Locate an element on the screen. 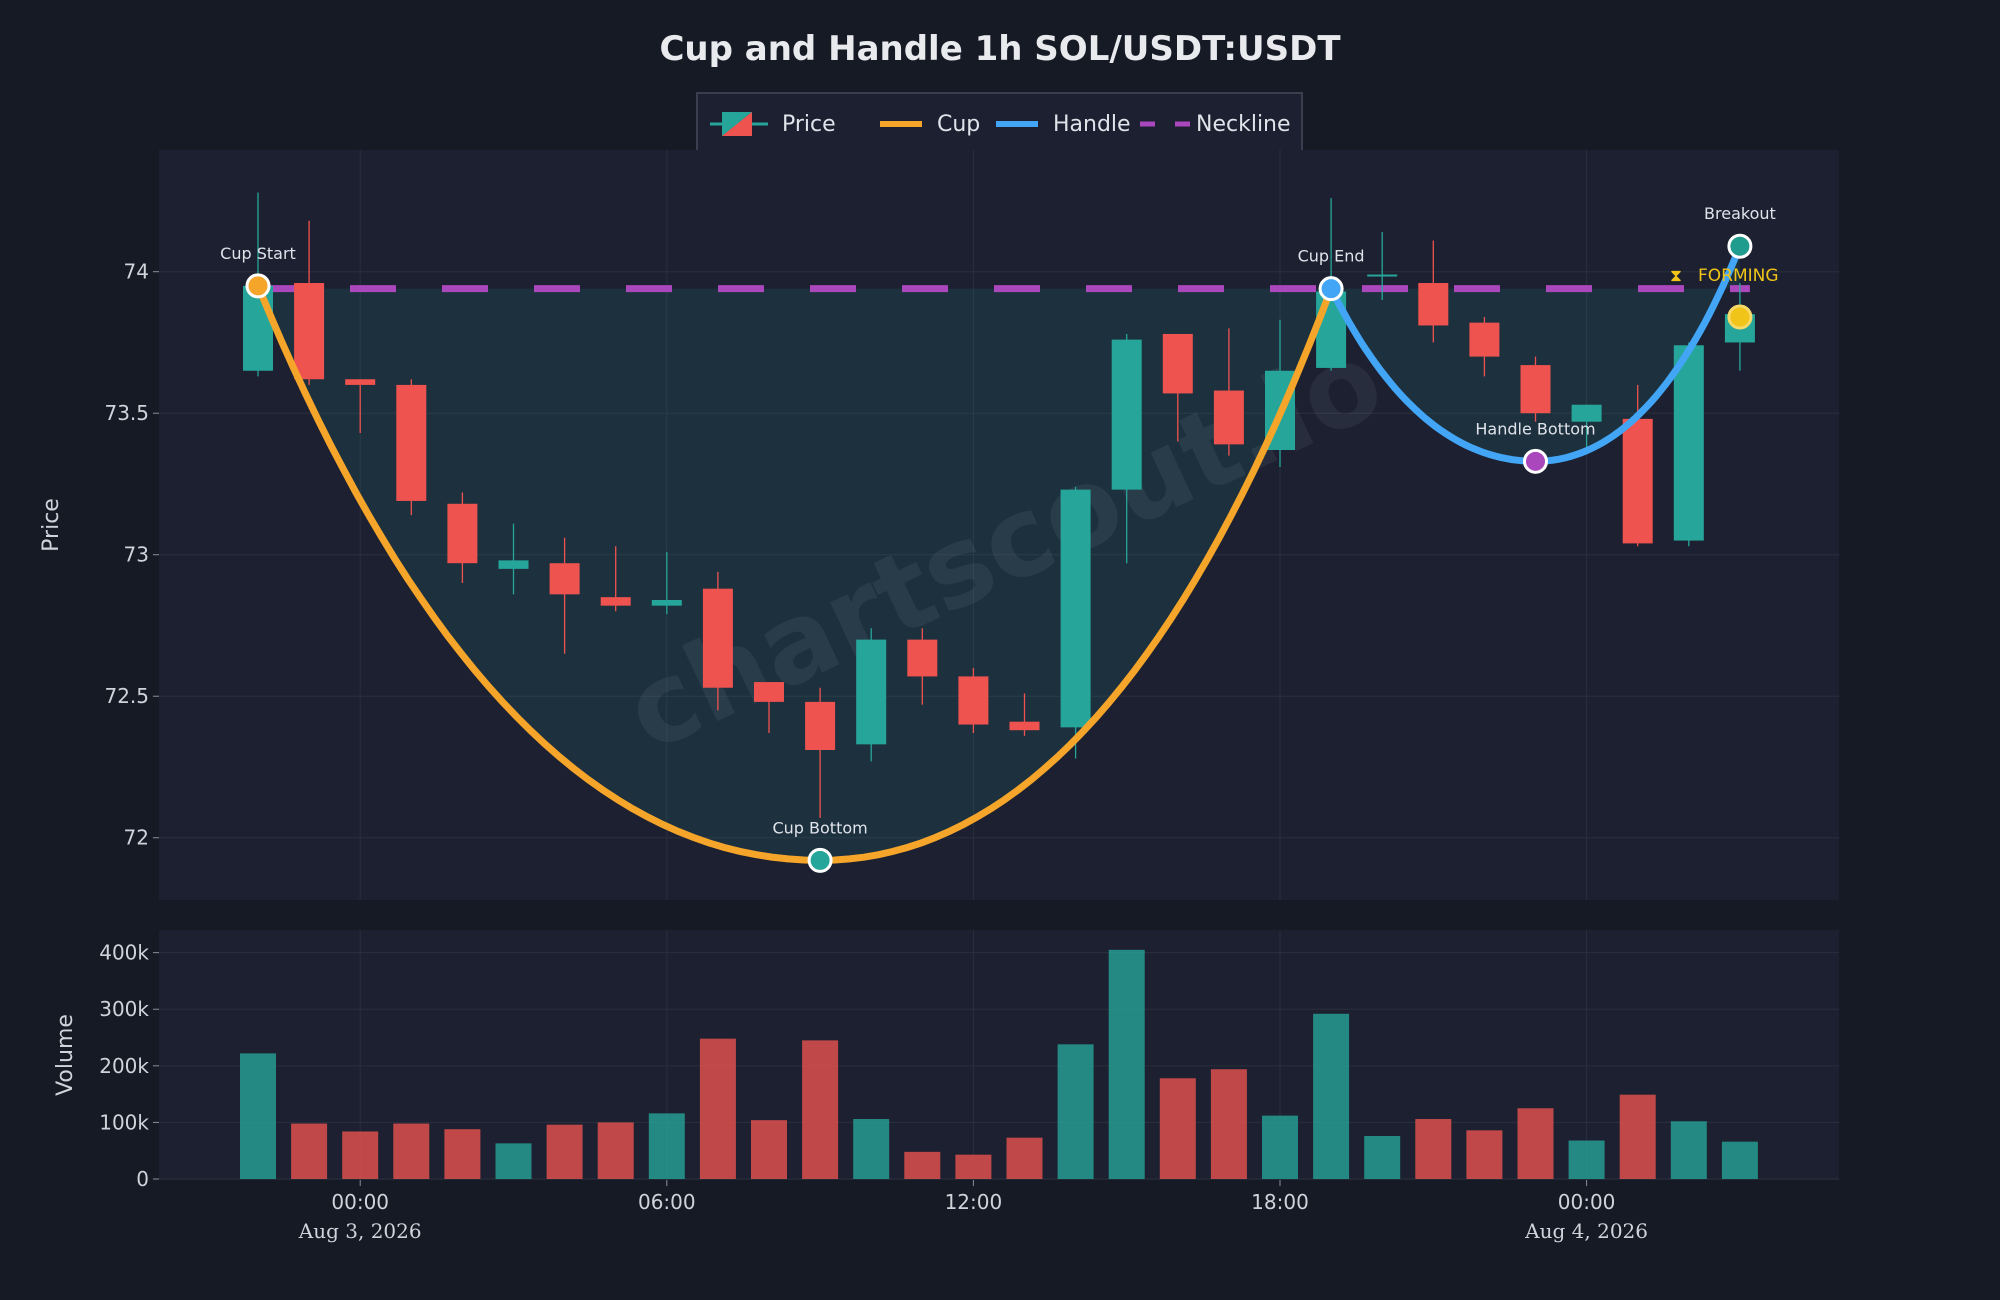 The image size is (2000, 1300). date-tick-label: Aug 3, 2026 is located at coordinates (360, 1231).